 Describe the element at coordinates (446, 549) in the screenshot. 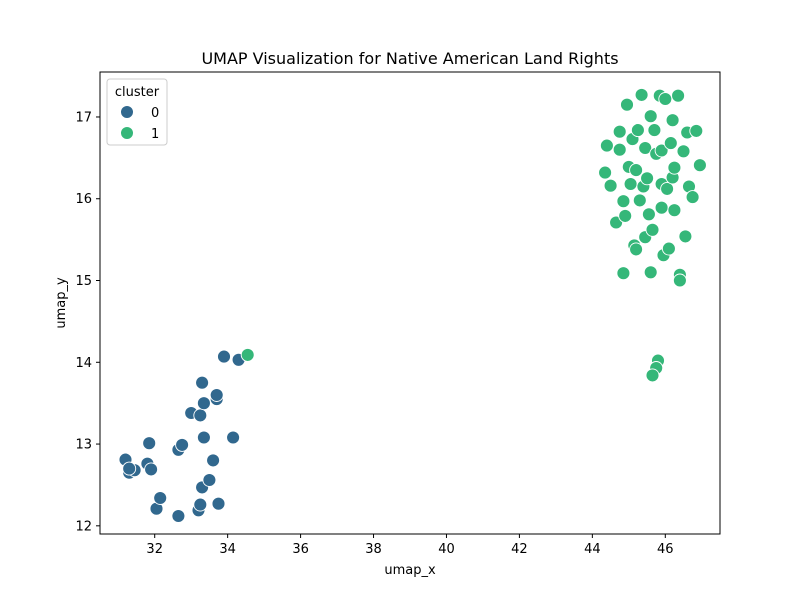

I see `x-tick-label: 40` at that location.